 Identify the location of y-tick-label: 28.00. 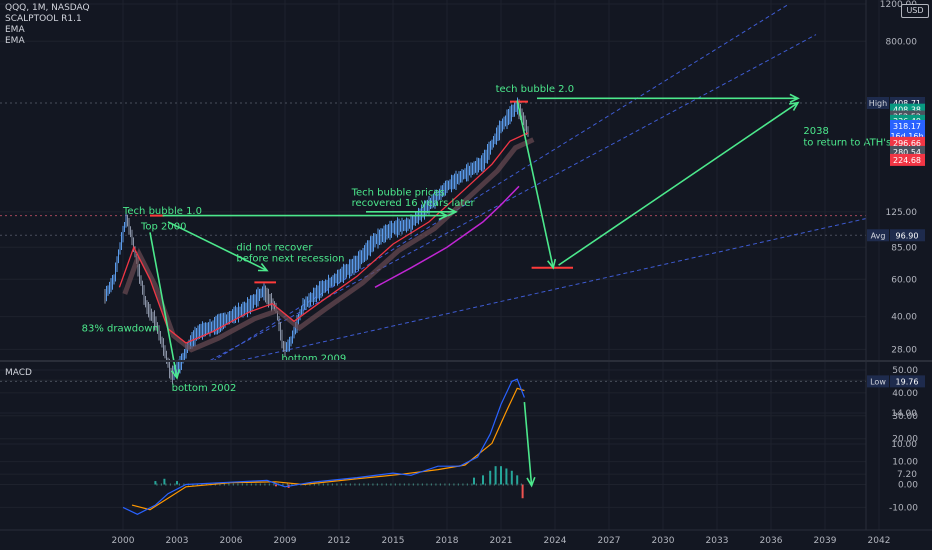
(904, 350).